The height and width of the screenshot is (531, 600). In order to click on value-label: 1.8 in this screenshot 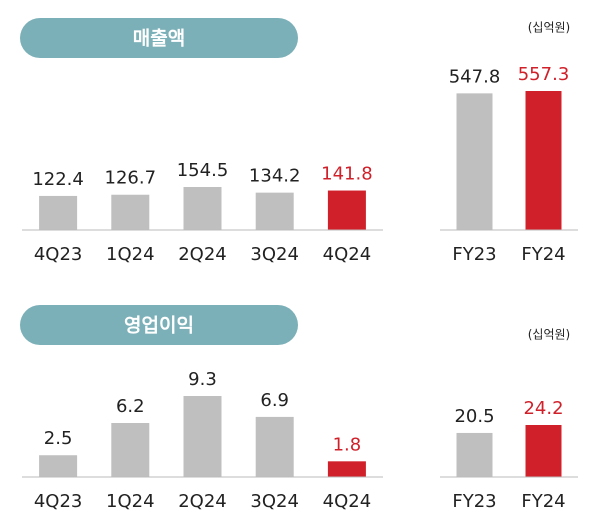, I will do `click(347, 444)`.